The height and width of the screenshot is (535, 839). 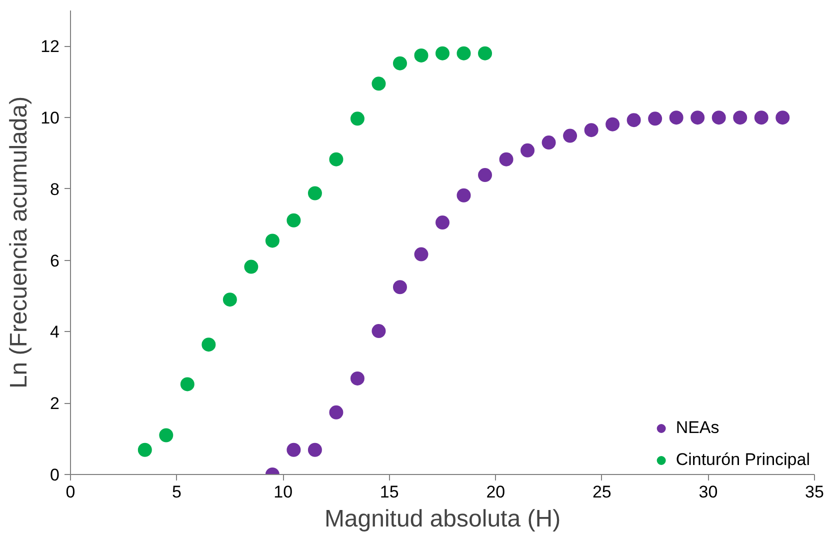 I want to click on x-tick-label: 30, so click(x=708, y=492).